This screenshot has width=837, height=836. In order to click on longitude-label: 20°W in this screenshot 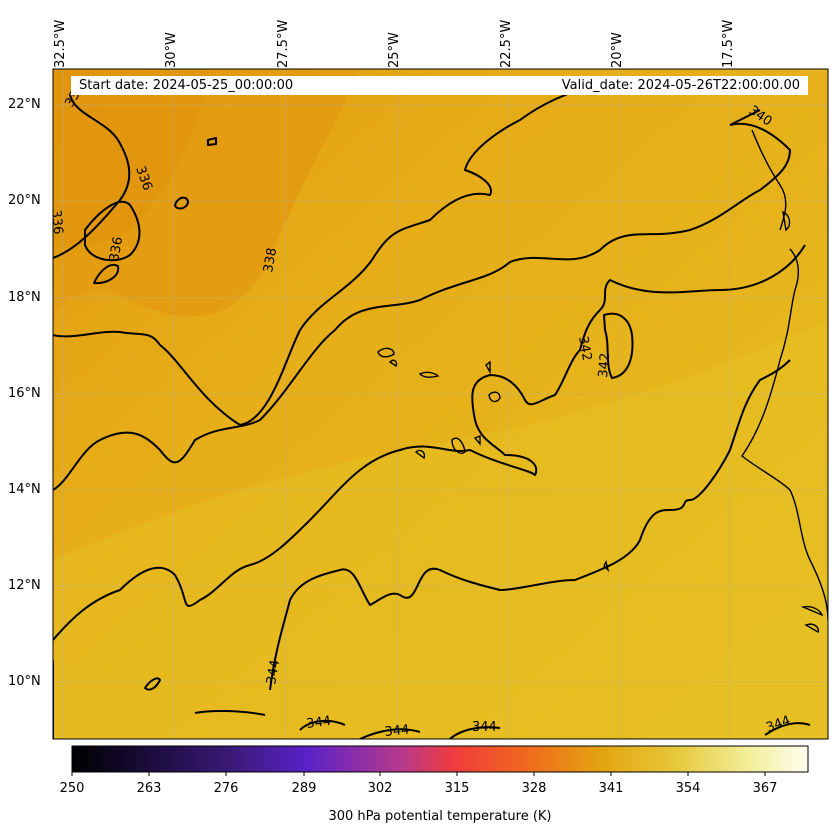, I will do `click(617, 50)`.